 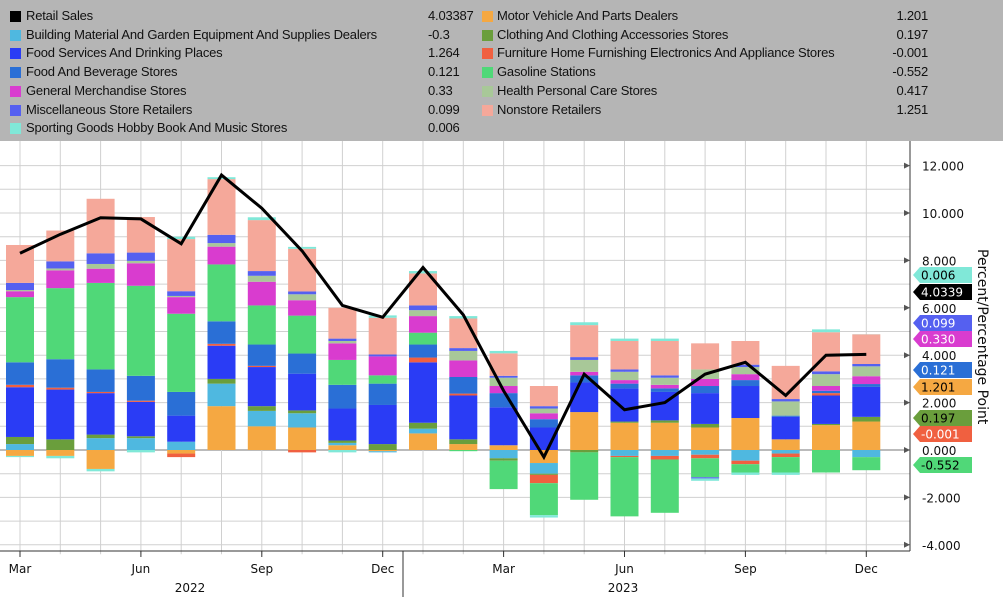 I want to click on legend-label: Food And Beverage Stores, so click(x=102, y=72).